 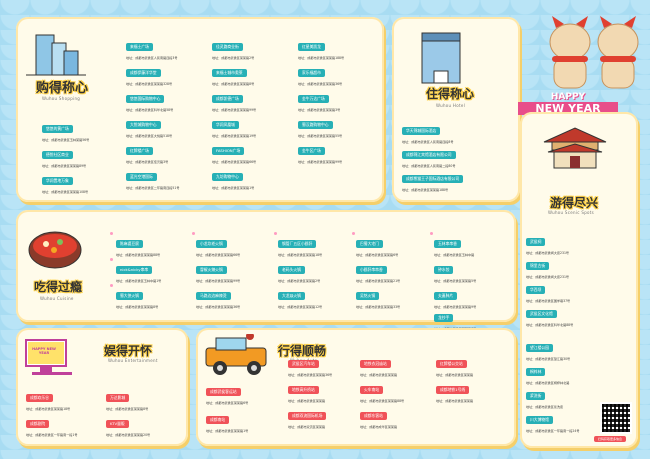 I want to click on entertainment-item: 万达影城 地址：成都市武侯区某某路8号, so click(x=127, y=397).